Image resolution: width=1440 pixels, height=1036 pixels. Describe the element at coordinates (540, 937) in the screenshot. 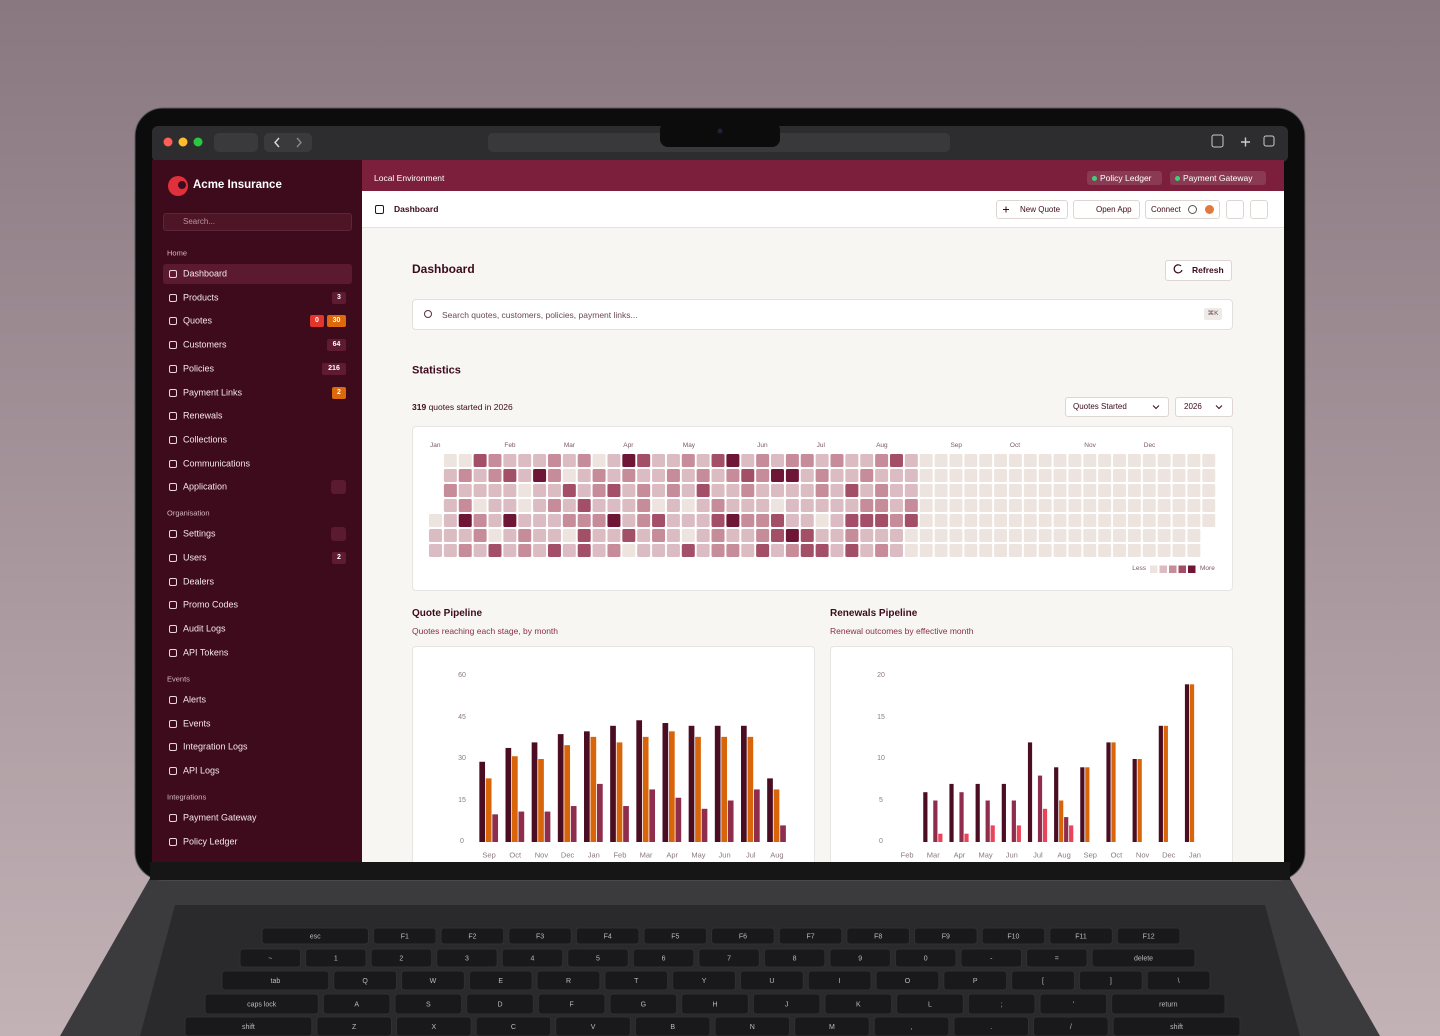

I see `key-label: F3` at that location.